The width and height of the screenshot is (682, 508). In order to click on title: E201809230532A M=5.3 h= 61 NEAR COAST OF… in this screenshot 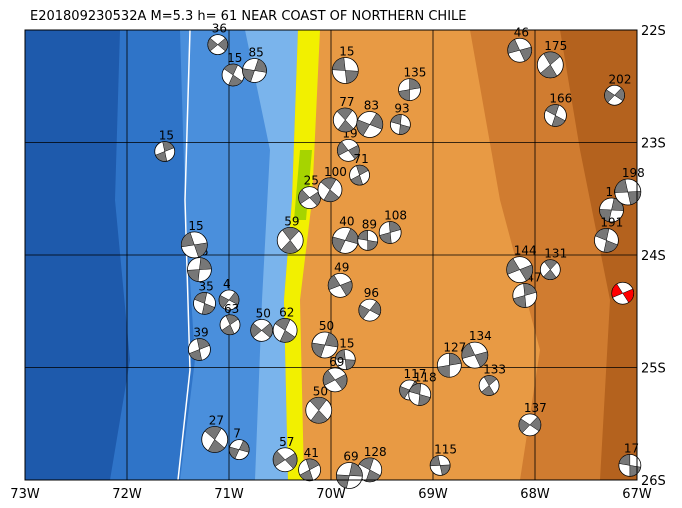, I will do `click(248, 16)`.